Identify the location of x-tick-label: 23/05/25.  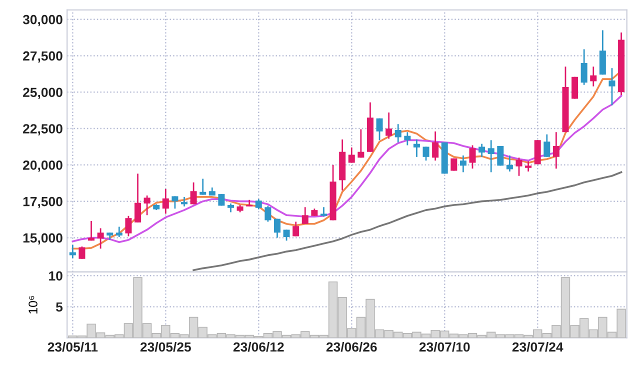
(165, 347).